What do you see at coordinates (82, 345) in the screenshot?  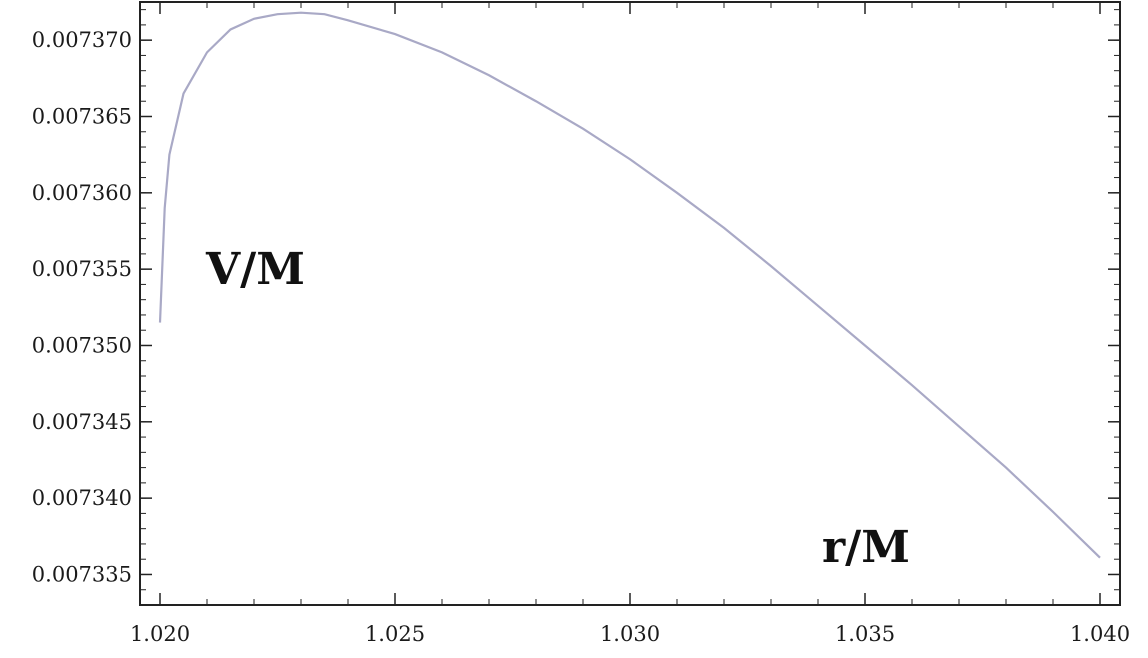 I see `y-tick-label: 0.007350` at bounding box center [82, 345].